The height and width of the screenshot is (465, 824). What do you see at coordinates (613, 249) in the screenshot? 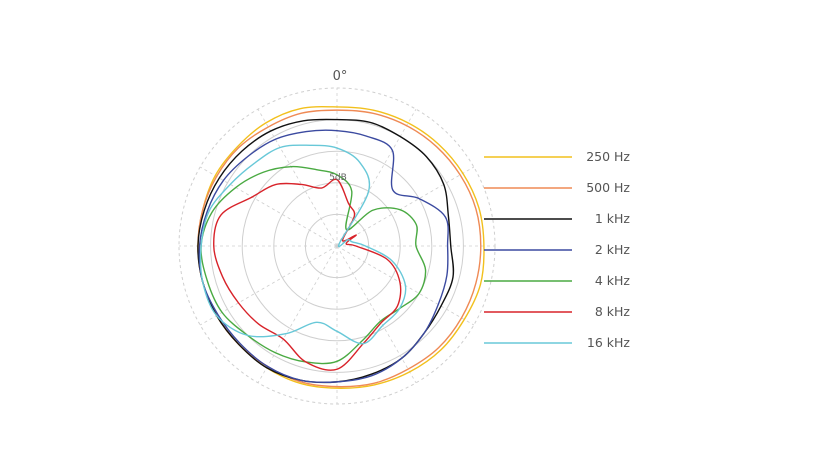
I see `legend-label: 2 kHz` at bounding box center [613, 249].